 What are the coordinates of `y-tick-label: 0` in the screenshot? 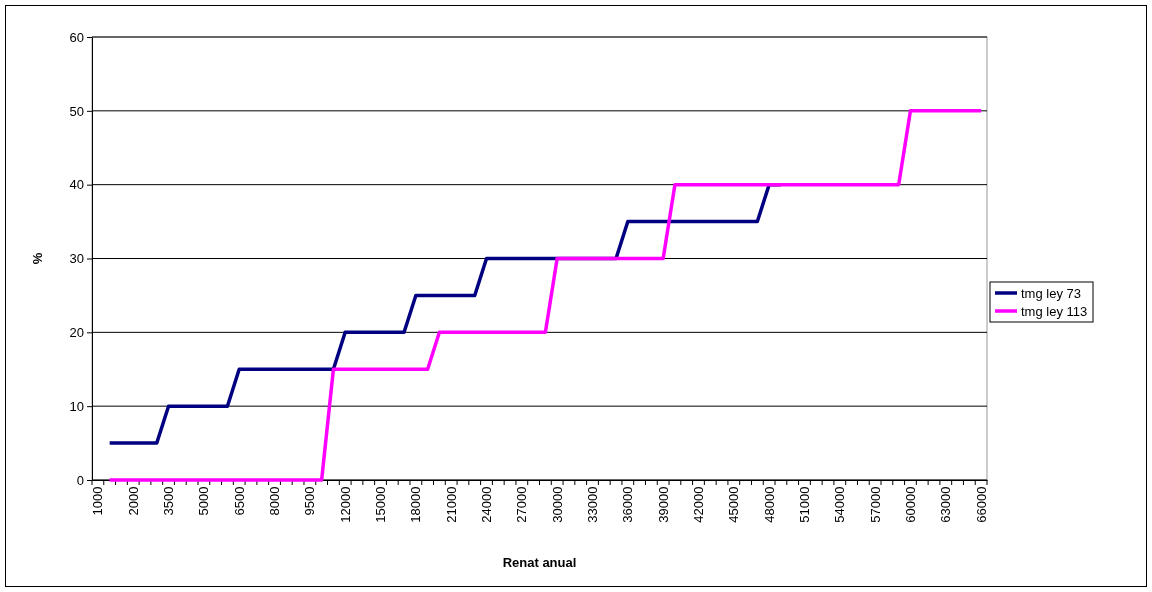 It's located at (80, 480).